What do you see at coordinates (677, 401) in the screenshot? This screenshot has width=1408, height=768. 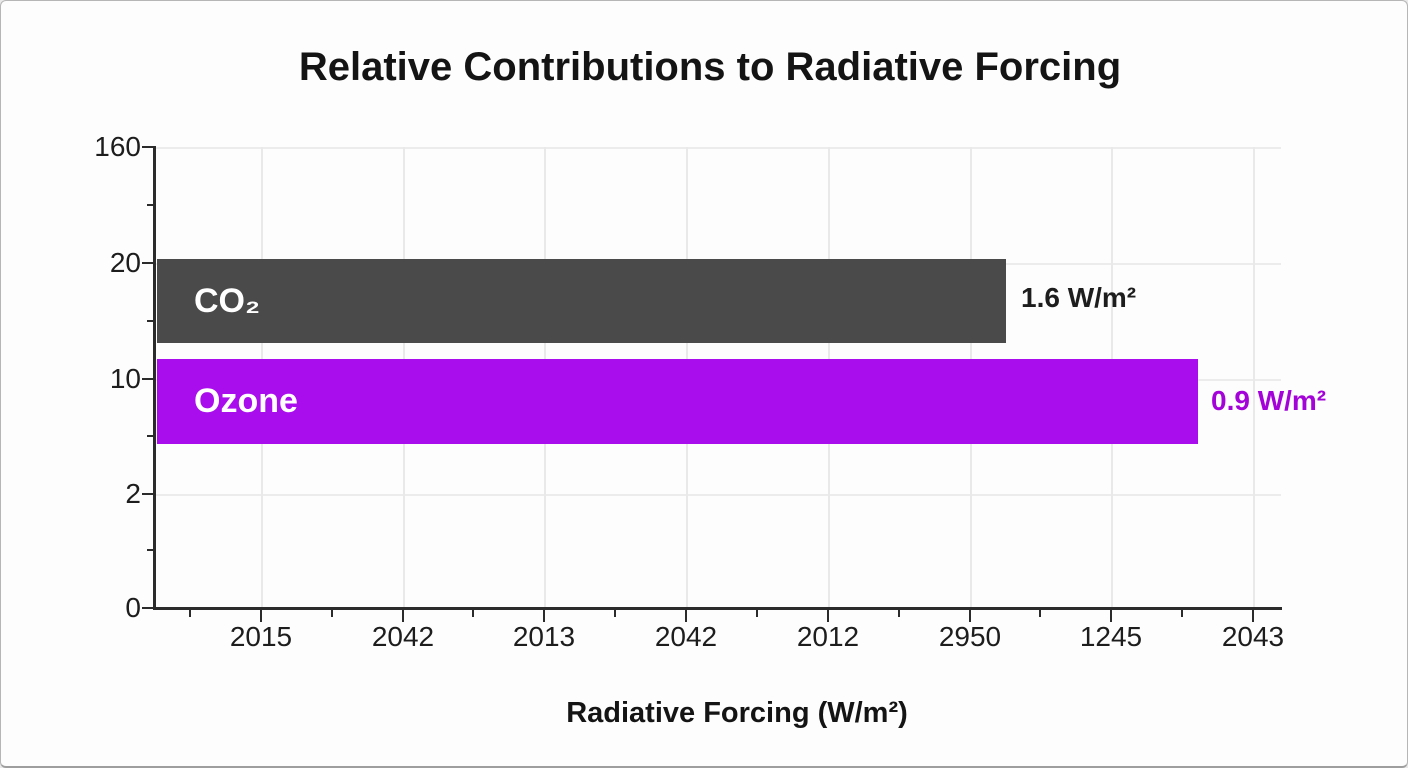 I see `bar-ozone: Ozone` at bounding box center [677, 401].